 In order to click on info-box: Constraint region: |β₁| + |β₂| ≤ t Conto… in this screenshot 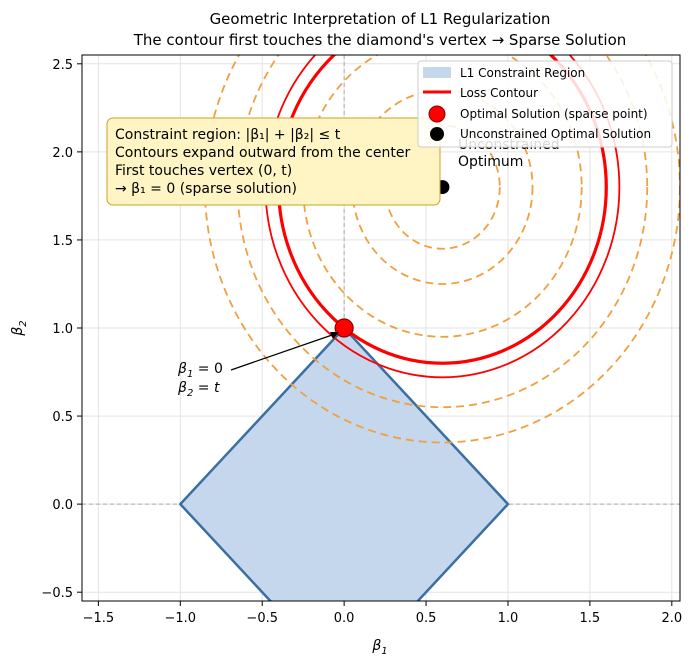, I will do `click(273, 161)`.